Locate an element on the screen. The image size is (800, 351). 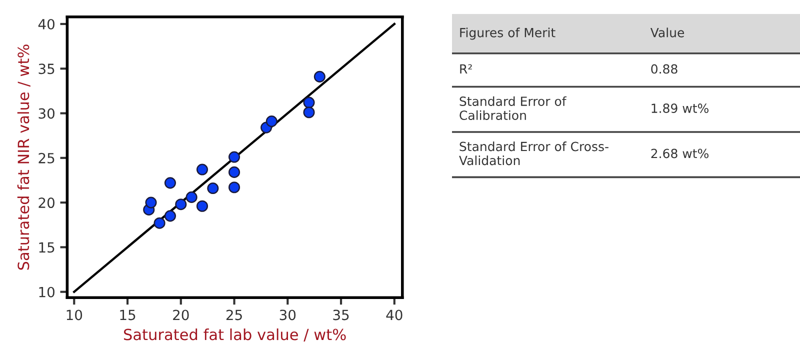
x-tick-label: 20 is located at coordinates (181, 315).